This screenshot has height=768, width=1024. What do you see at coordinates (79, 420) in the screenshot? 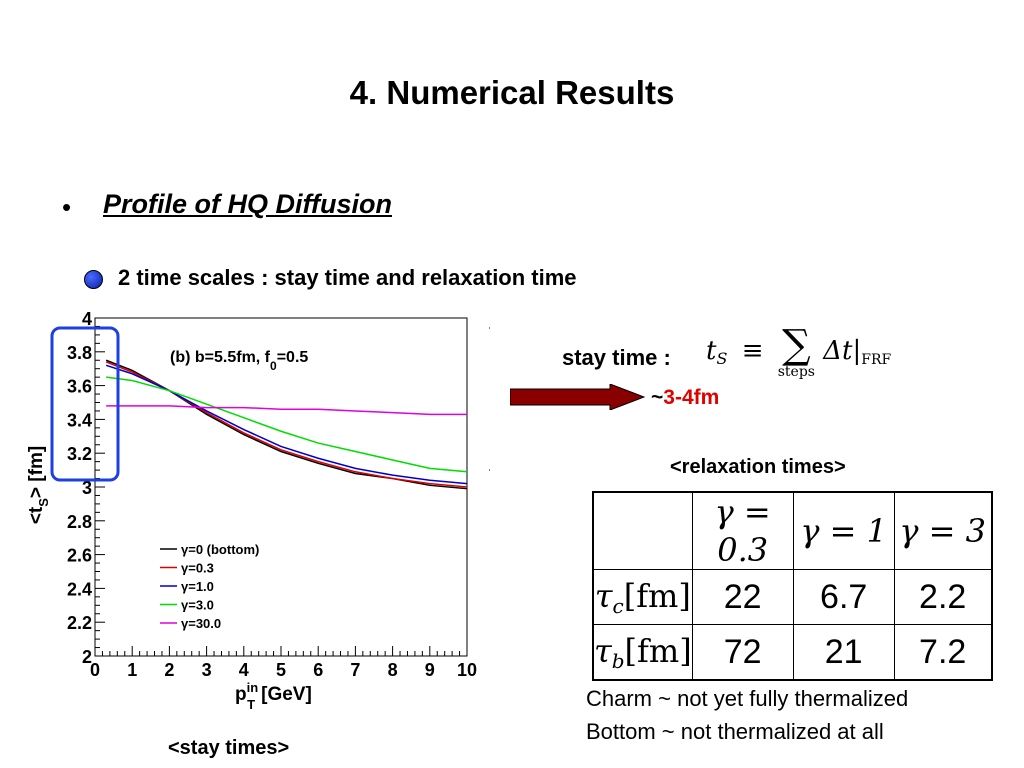
I see `y-tick-label: 3.4` at bounding box center [79, 420].